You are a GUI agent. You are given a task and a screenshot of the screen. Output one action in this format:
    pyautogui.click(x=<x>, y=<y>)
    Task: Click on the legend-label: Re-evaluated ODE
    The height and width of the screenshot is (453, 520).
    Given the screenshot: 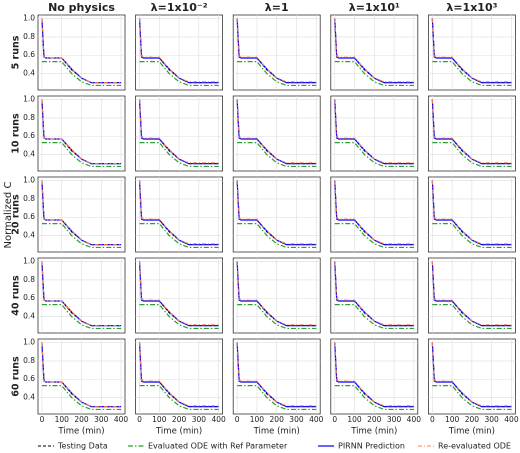 What is the action you would take?
    pyautogui.click(x=474, y=446)
    